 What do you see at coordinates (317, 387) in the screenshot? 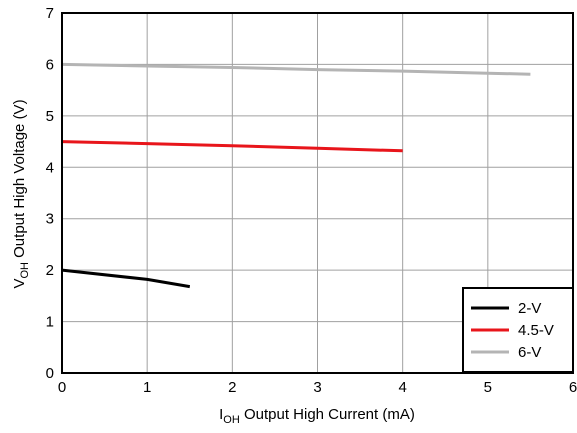
I see `x-tick-label: 3` at bounding box center [317, 387].